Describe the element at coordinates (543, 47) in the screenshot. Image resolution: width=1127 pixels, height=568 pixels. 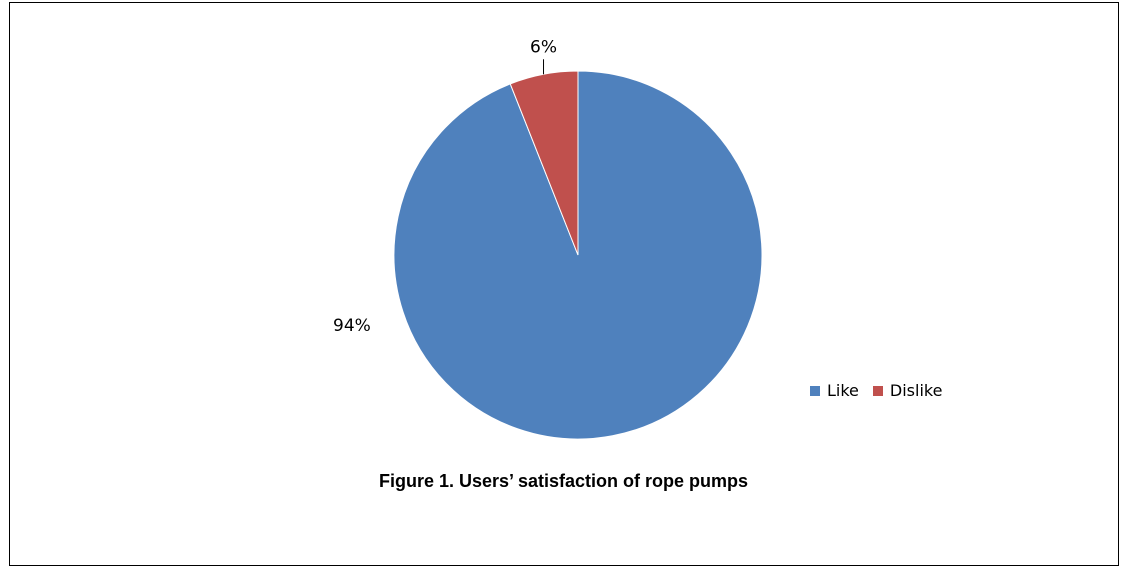
I see `data-label-dislike: 6%` at that location.